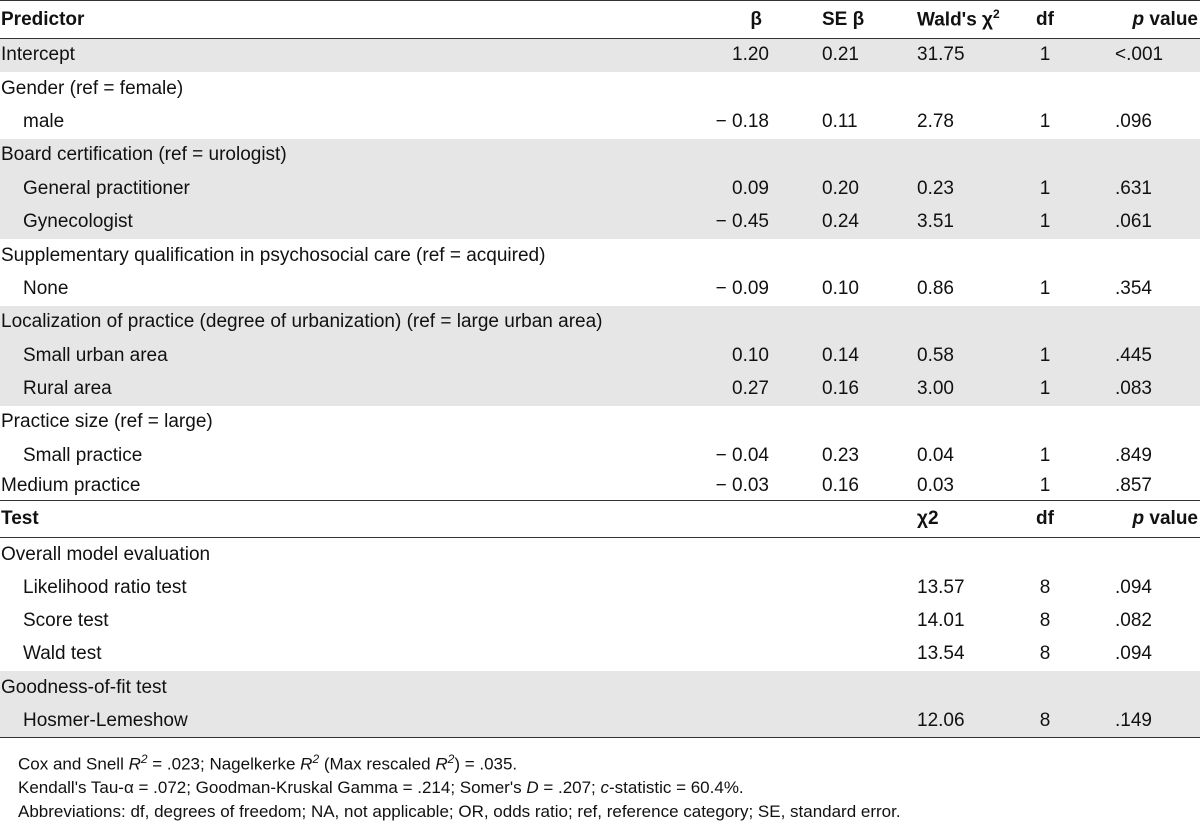 The image size is (1200, 823). What do you see at coordinates (955, 20) in the screenshot?
I see `header-wald-text: Wald's χ` at bounding box center [955, 20].